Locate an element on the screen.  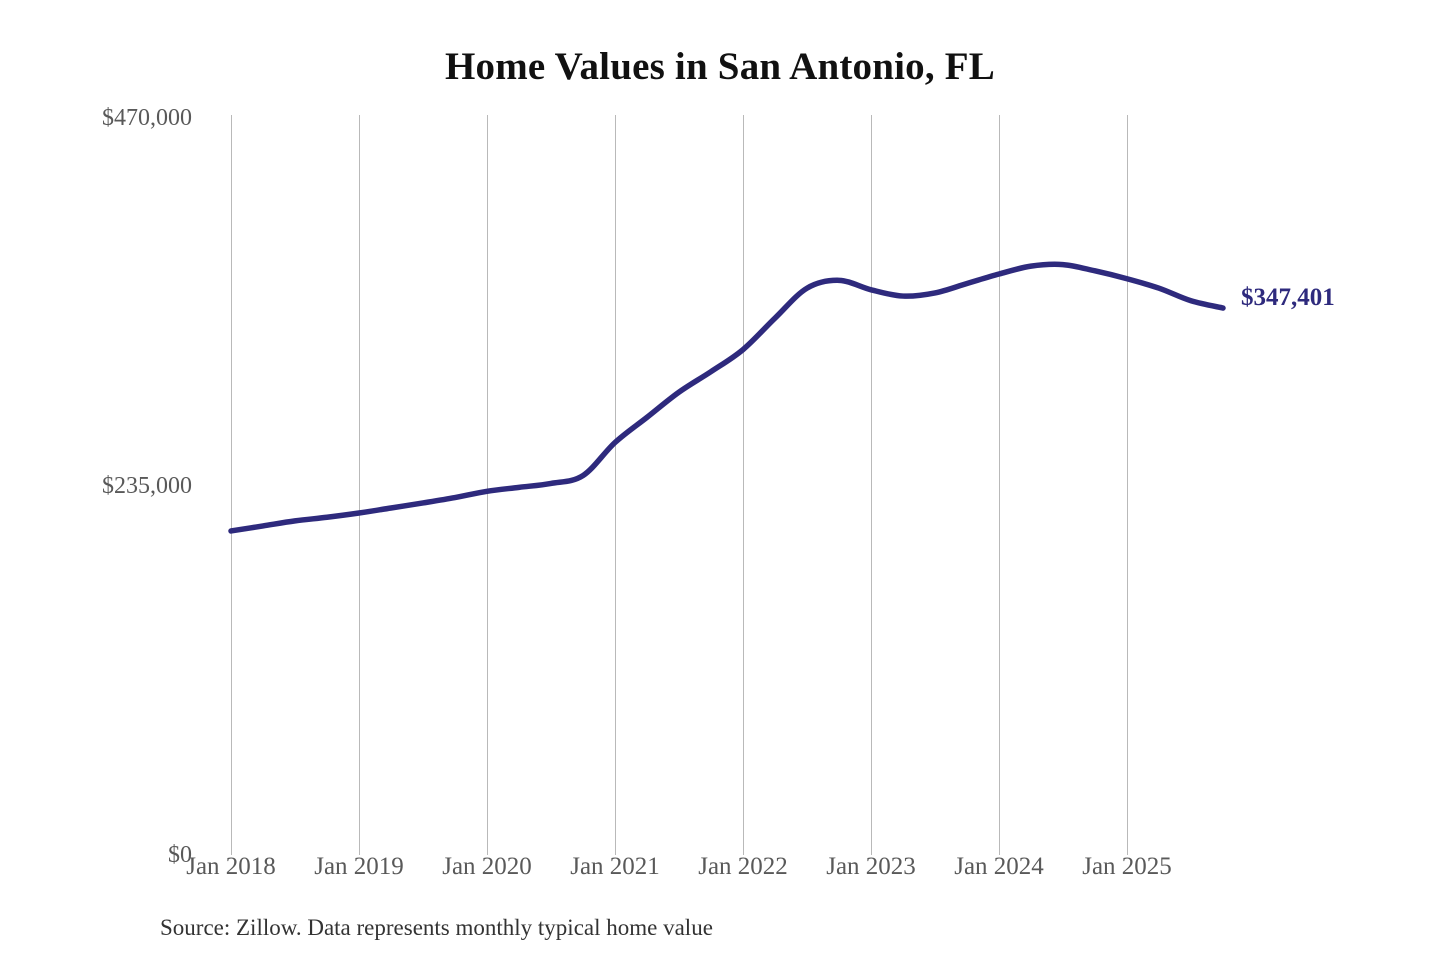
x-tick-label-2018: Jan 2018 is located at coordinates (231, 866).